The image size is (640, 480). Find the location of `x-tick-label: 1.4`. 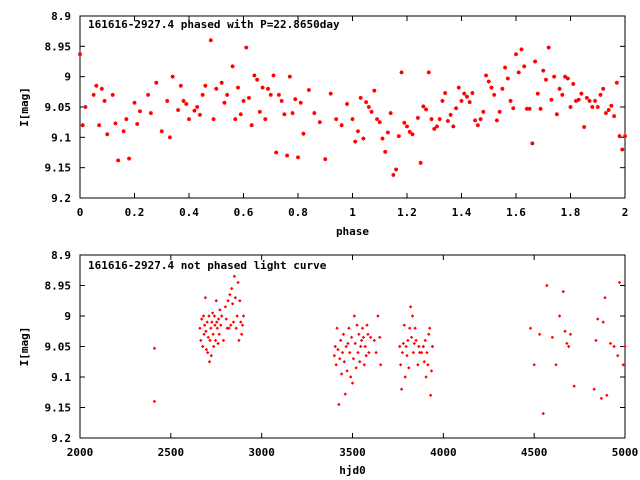

x-tick-label: 1.4 is located at coordinates (462, 212).